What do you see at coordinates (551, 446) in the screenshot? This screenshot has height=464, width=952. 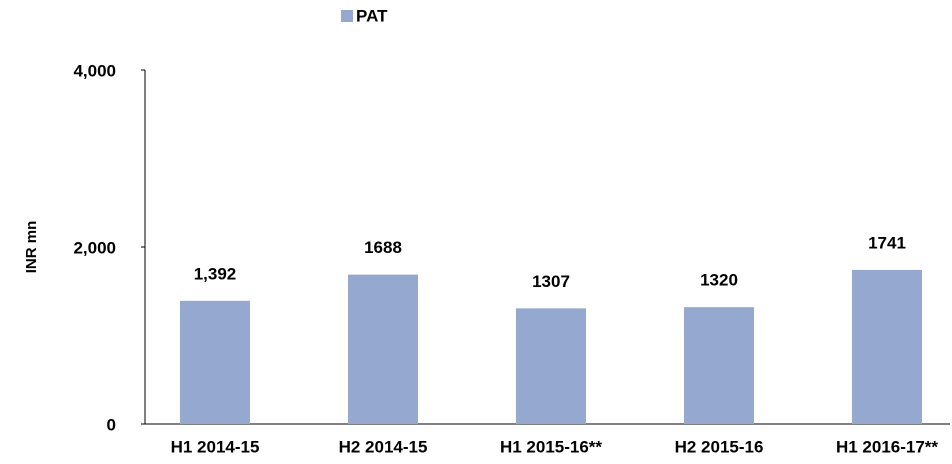 I see `x-tick-label: H1 2015-16**` at bounding box center [551, 446].